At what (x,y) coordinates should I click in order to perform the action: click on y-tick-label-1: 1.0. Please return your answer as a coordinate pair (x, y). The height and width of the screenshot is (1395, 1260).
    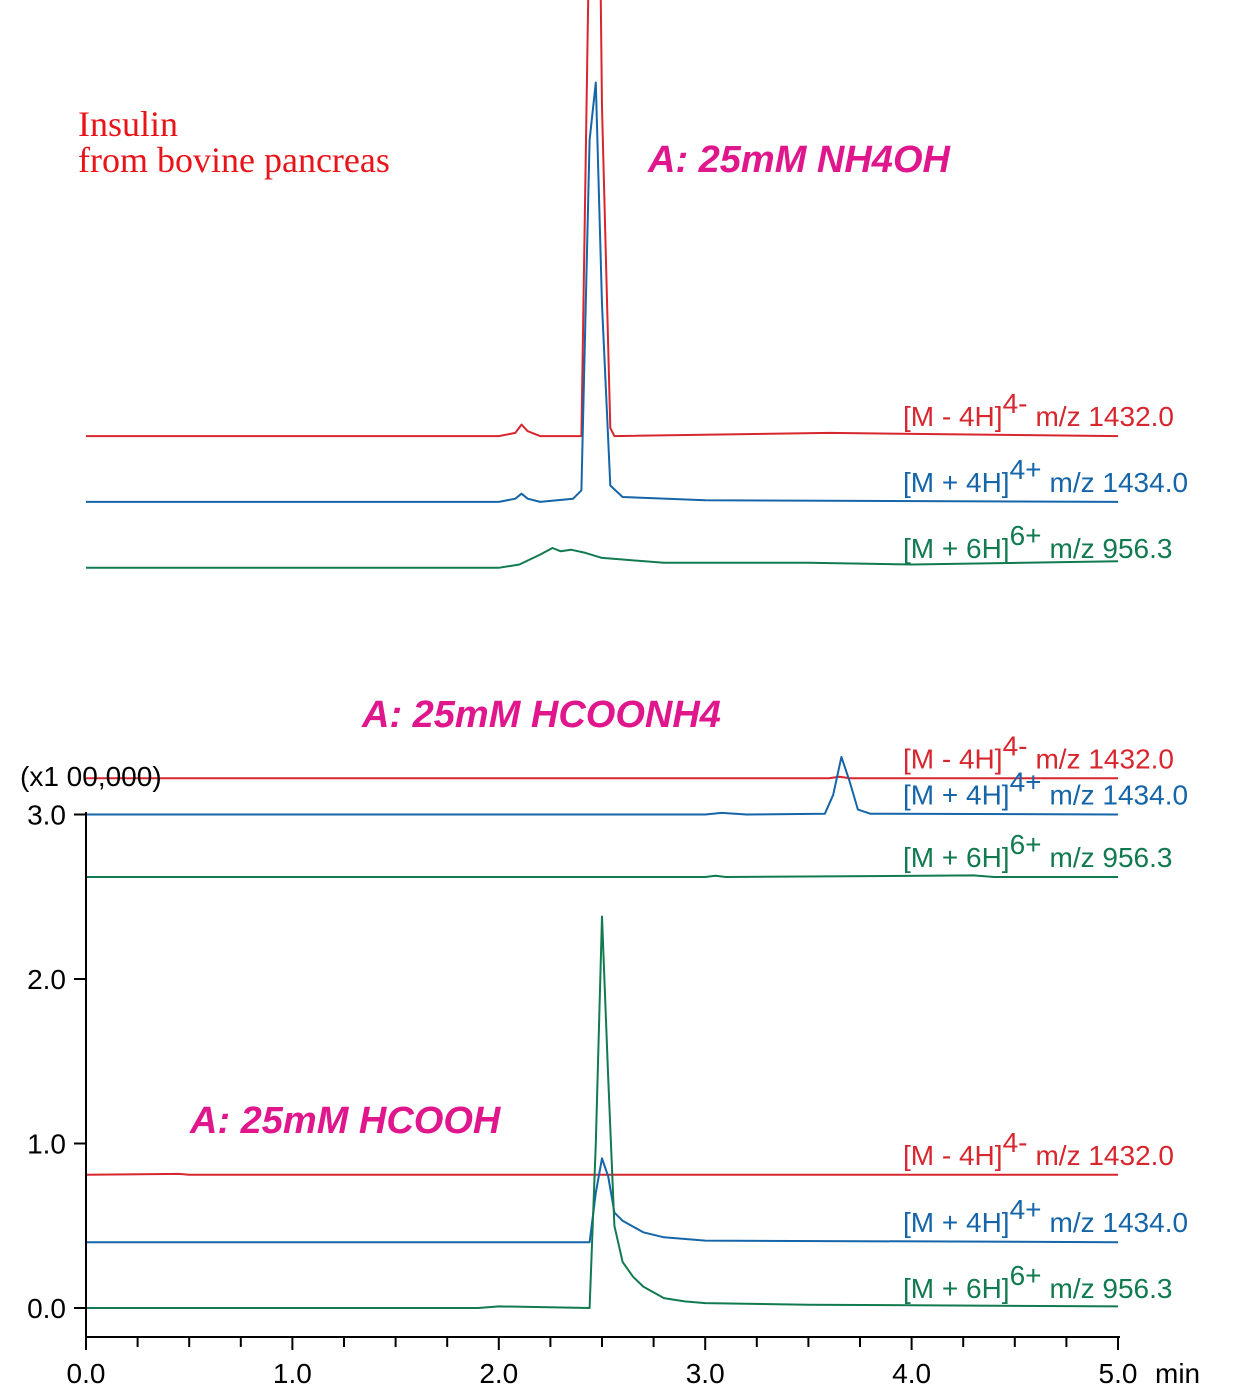
    Looking at the image, I should click on (46, 1144).